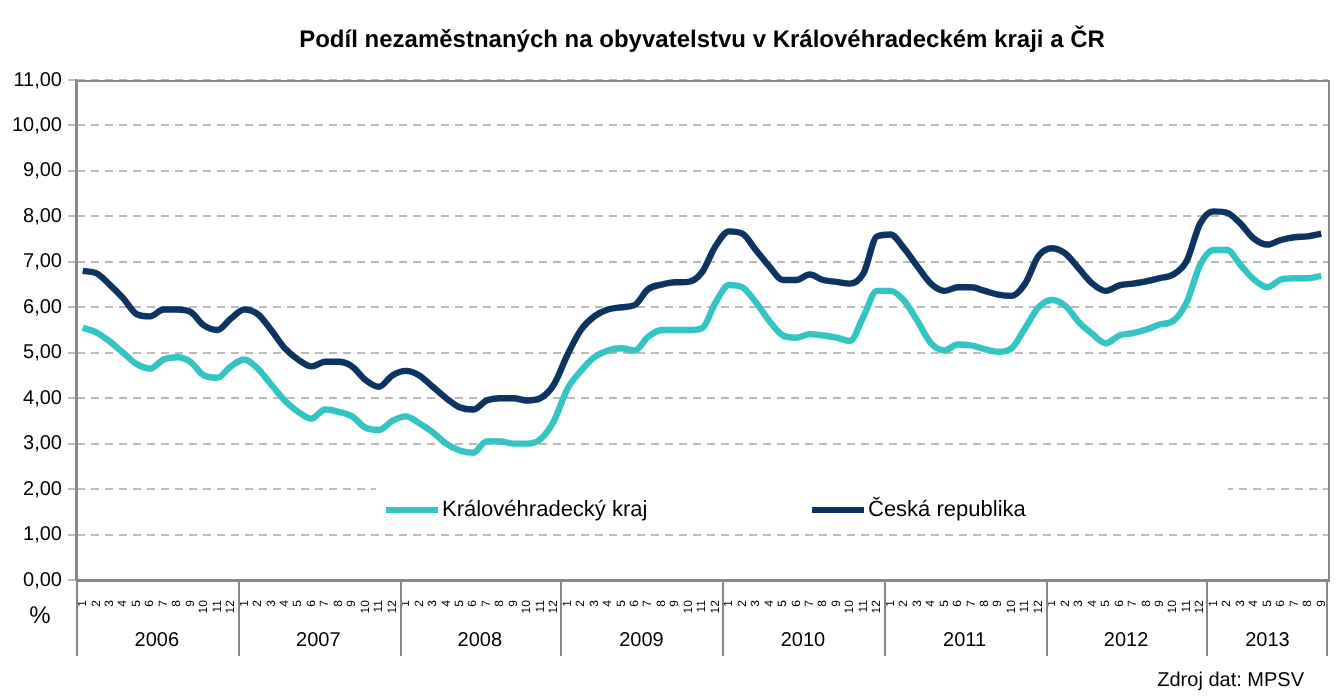 The image size is (1344, 700). Describe the element at coordinates (43, 444) in the screenshot. I see `y-tick-label: 3,00` at that location.